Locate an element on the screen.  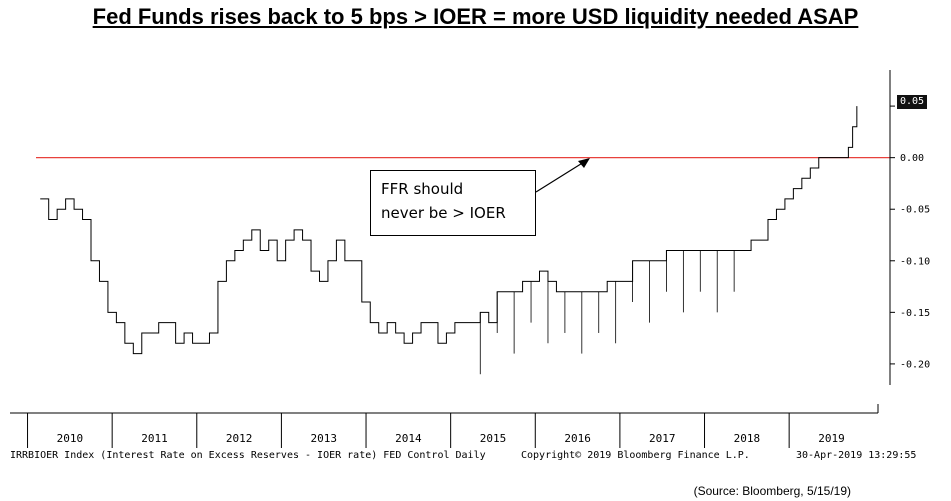
last-value-badge: 0.05 is located at coordinates (912, 102).